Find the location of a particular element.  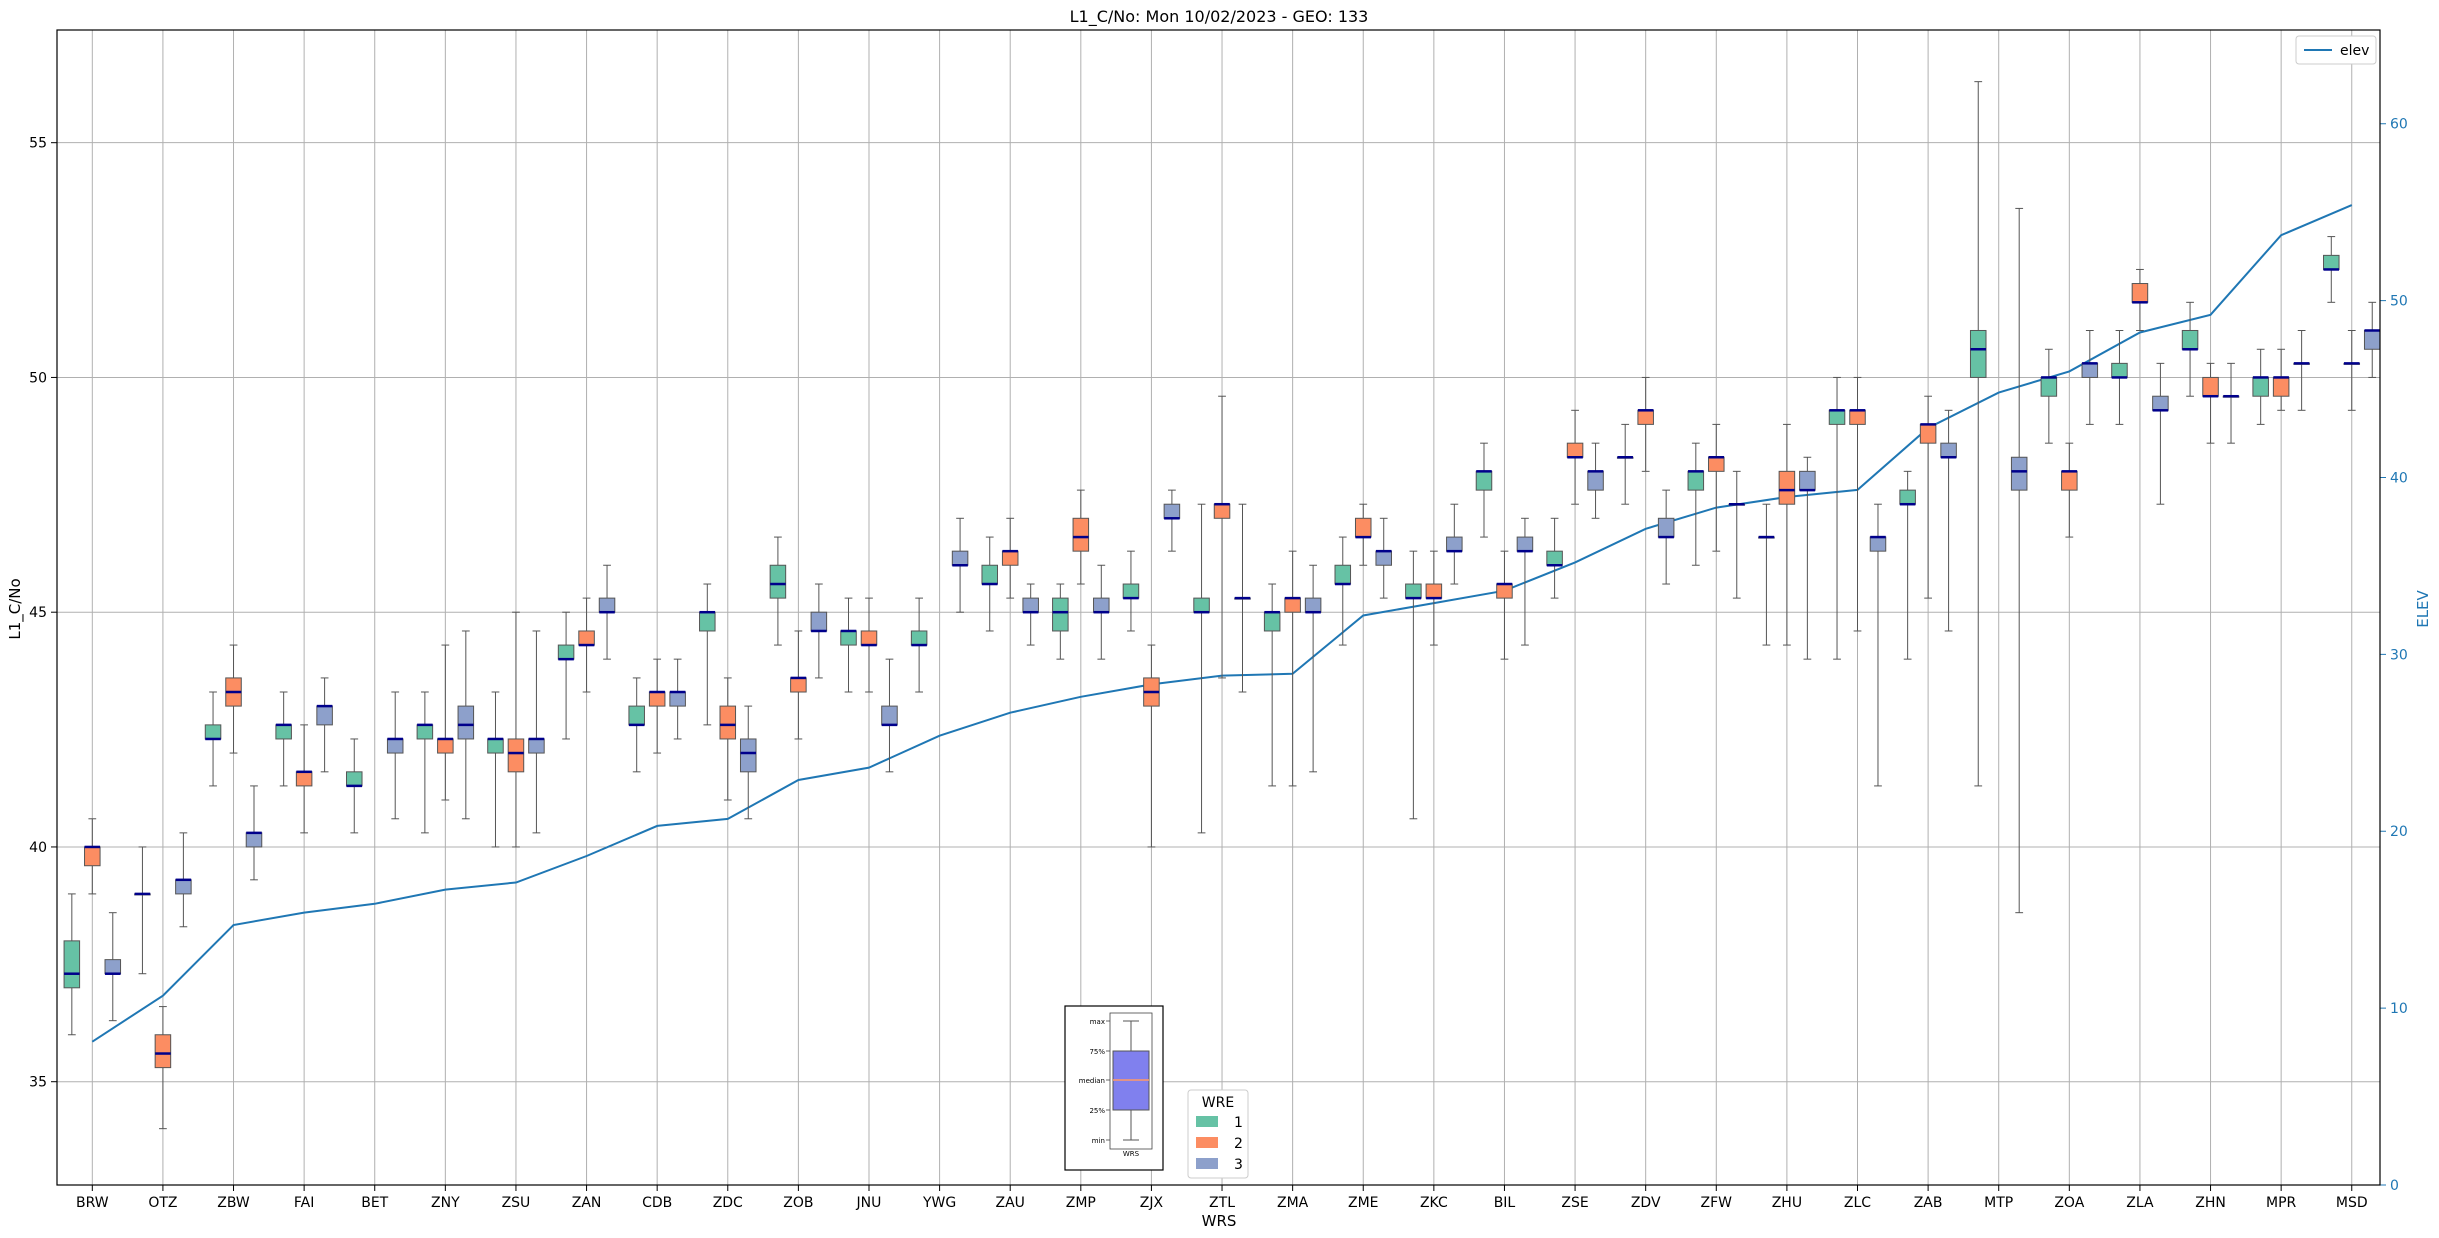

x-tick-label: ZOA is located at coordinates (2069, 1203).